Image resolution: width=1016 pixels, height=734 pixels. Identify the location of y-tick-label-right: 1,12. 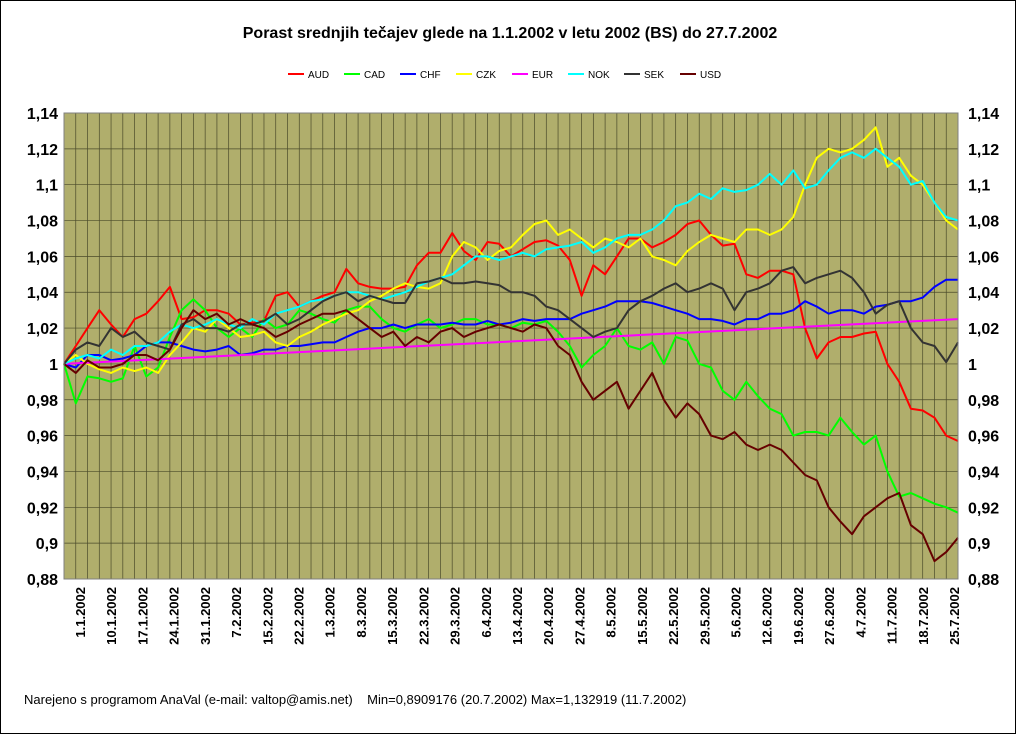
(983, 150).